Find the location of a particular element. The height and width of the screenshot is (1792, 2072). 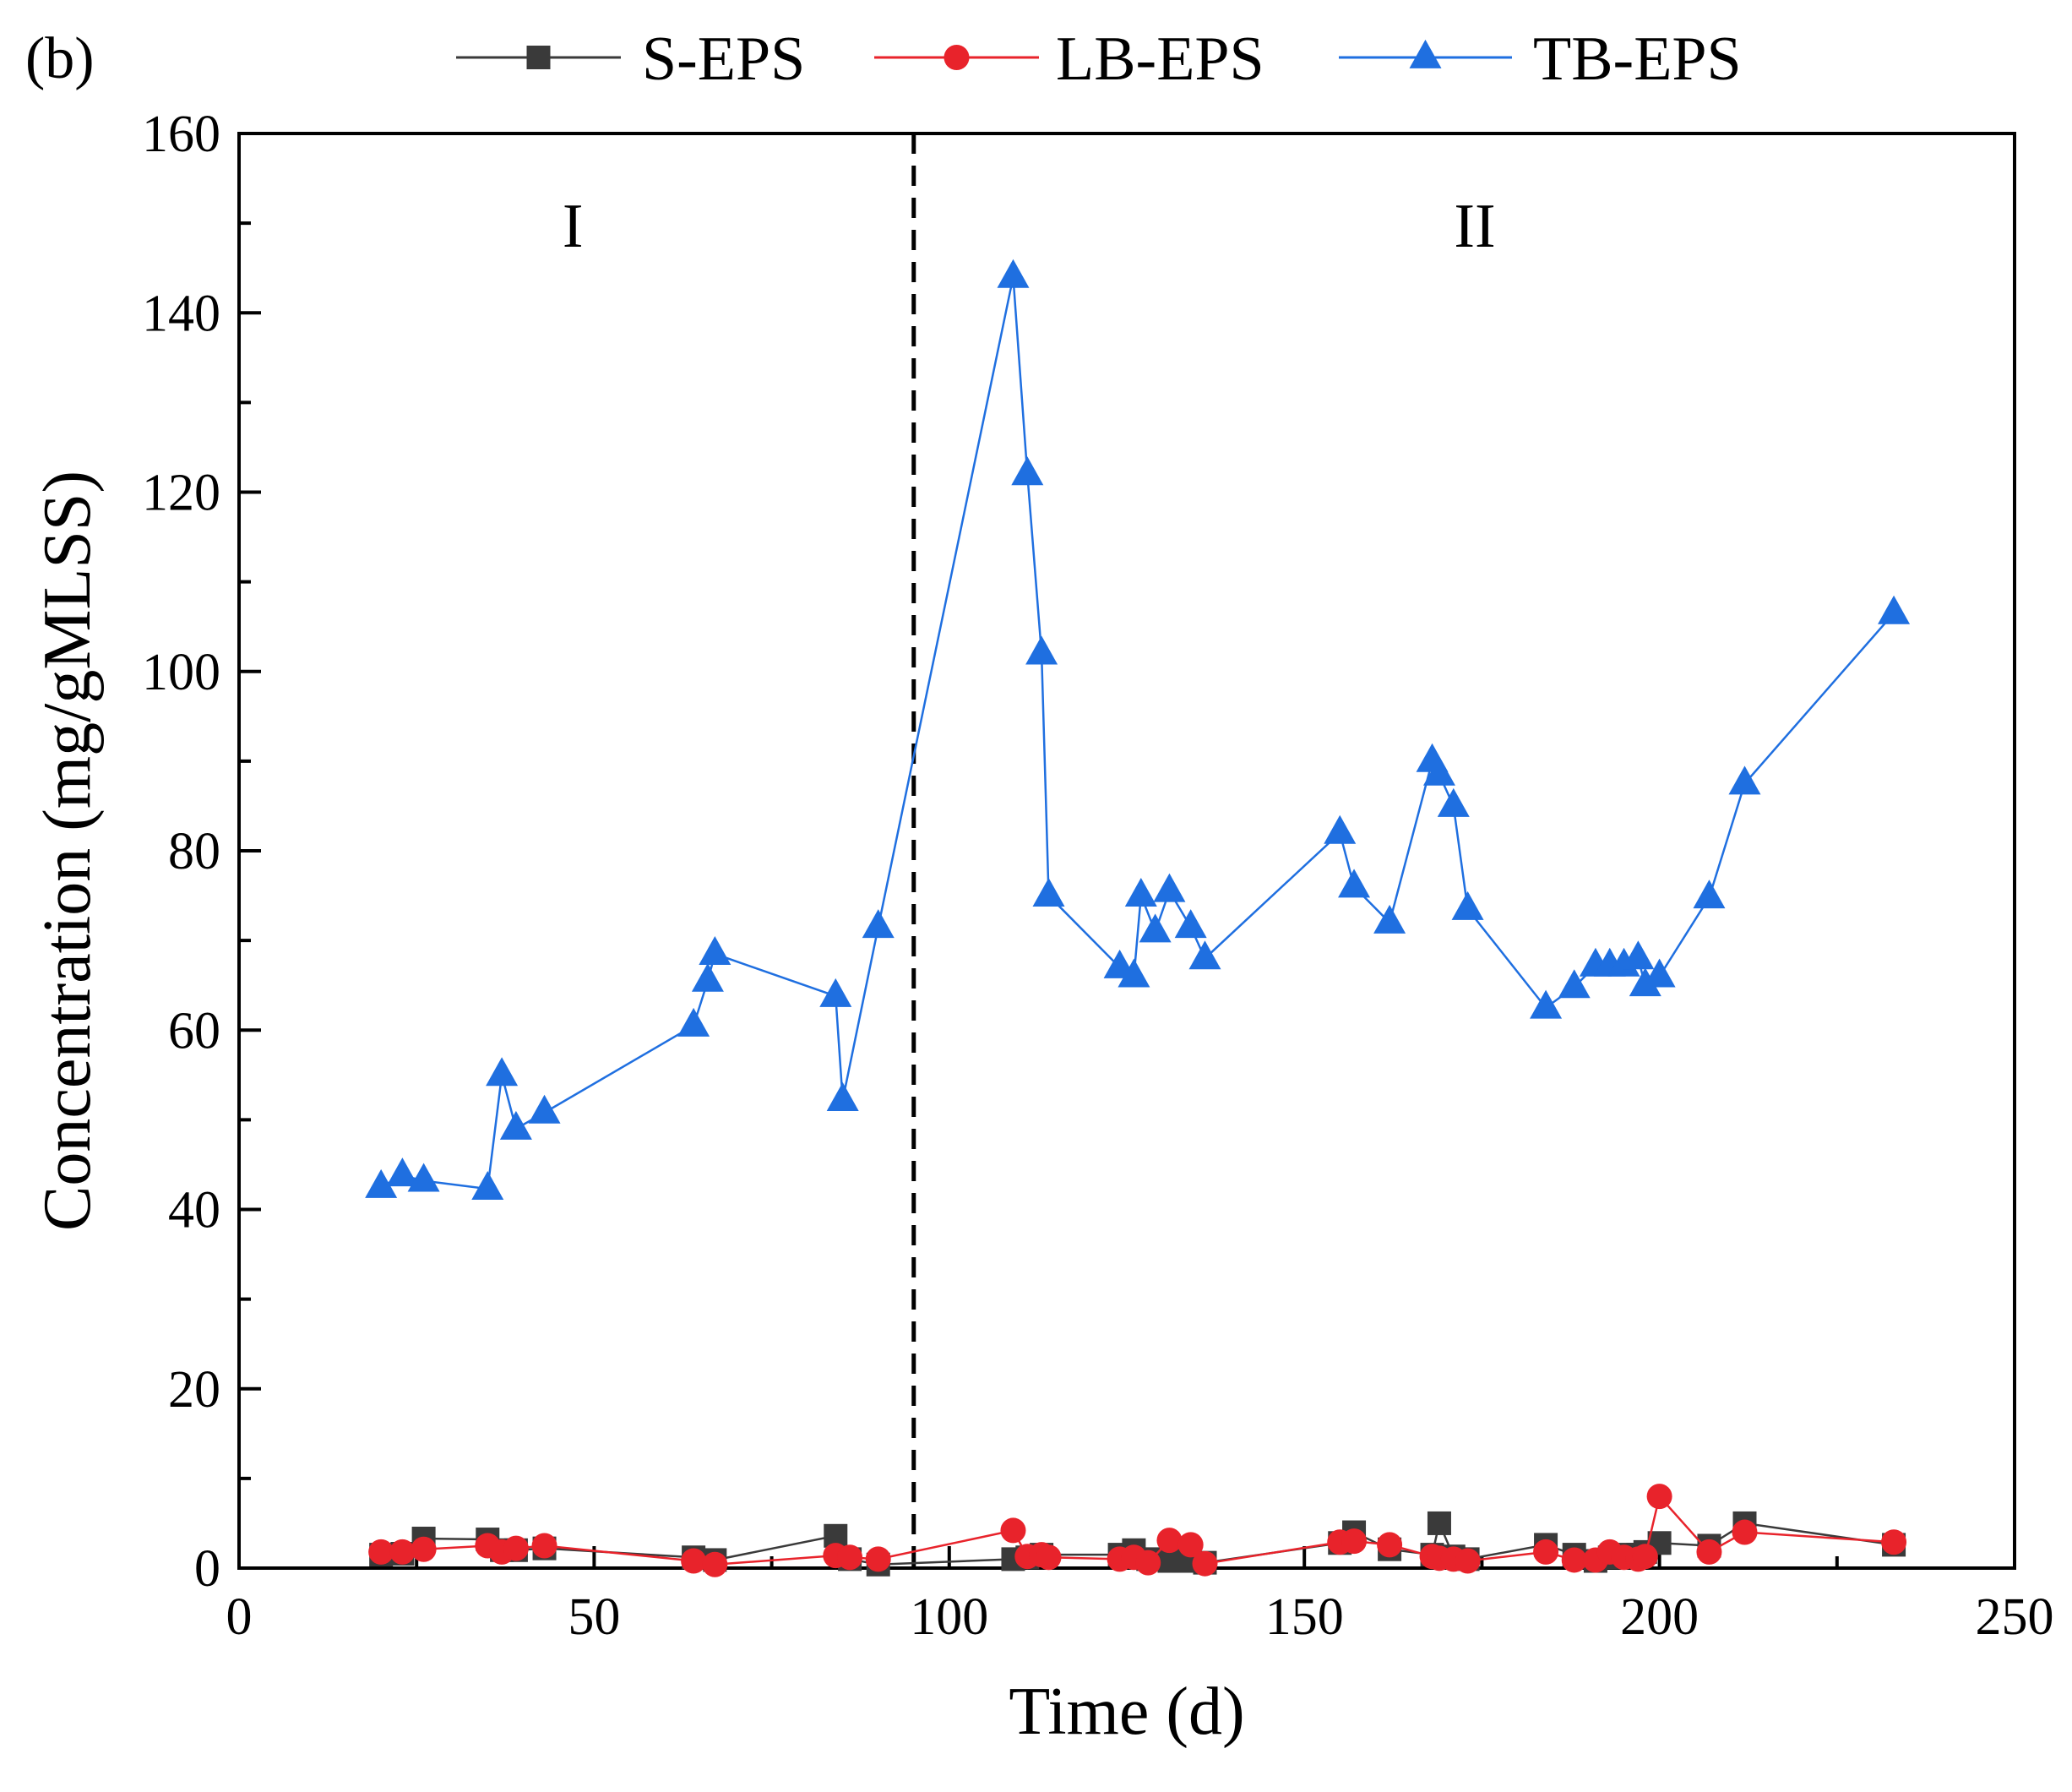

legend-label: LB-EPS is located at coordinates (1160, 59).